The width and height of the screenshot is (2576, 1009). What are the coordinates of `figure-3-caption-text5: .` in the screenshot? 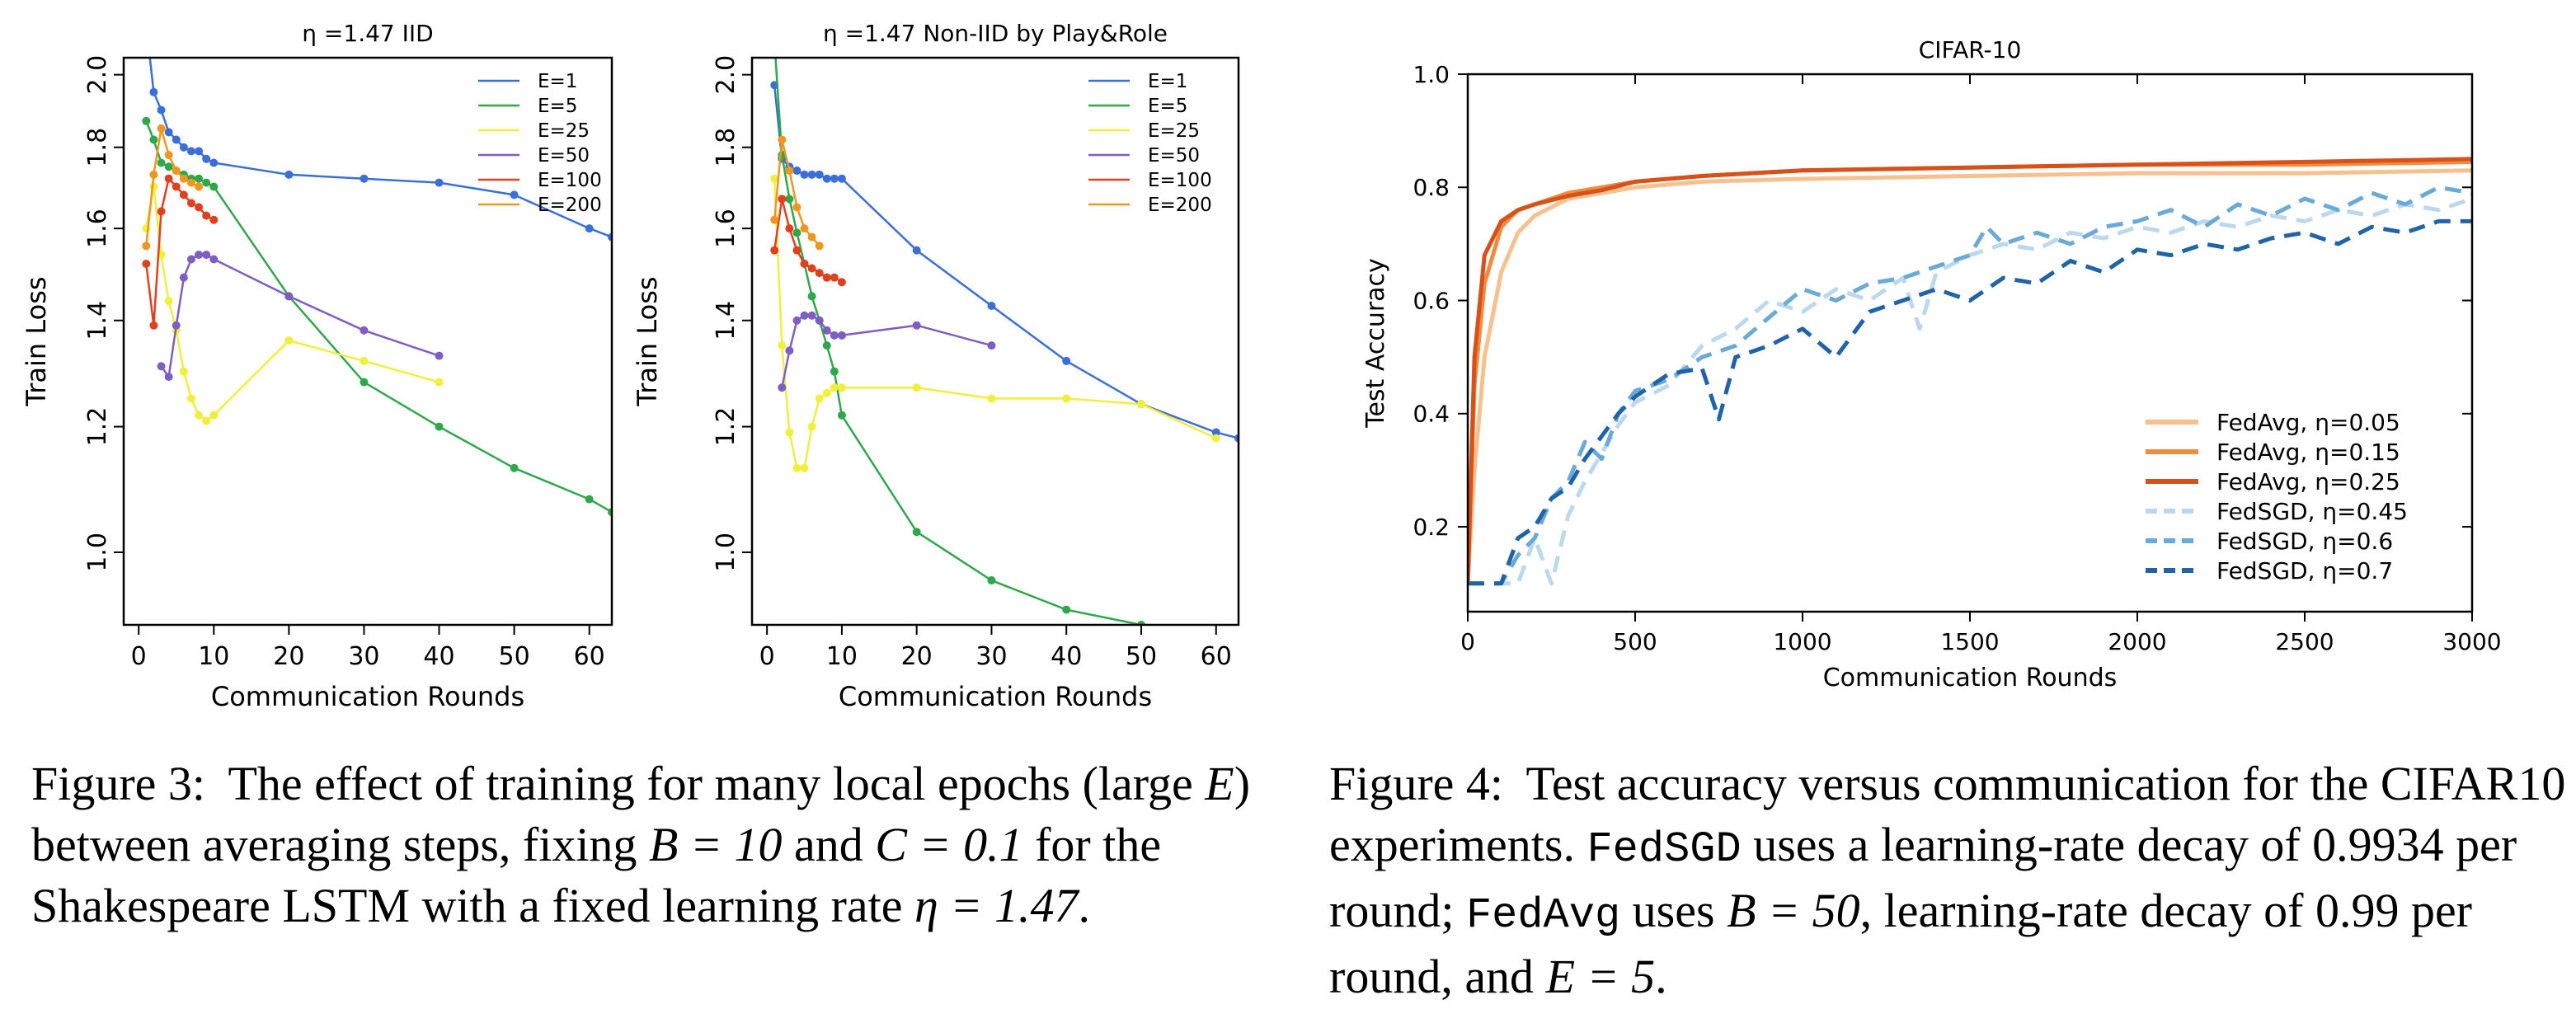 It's located at (1084, 905).